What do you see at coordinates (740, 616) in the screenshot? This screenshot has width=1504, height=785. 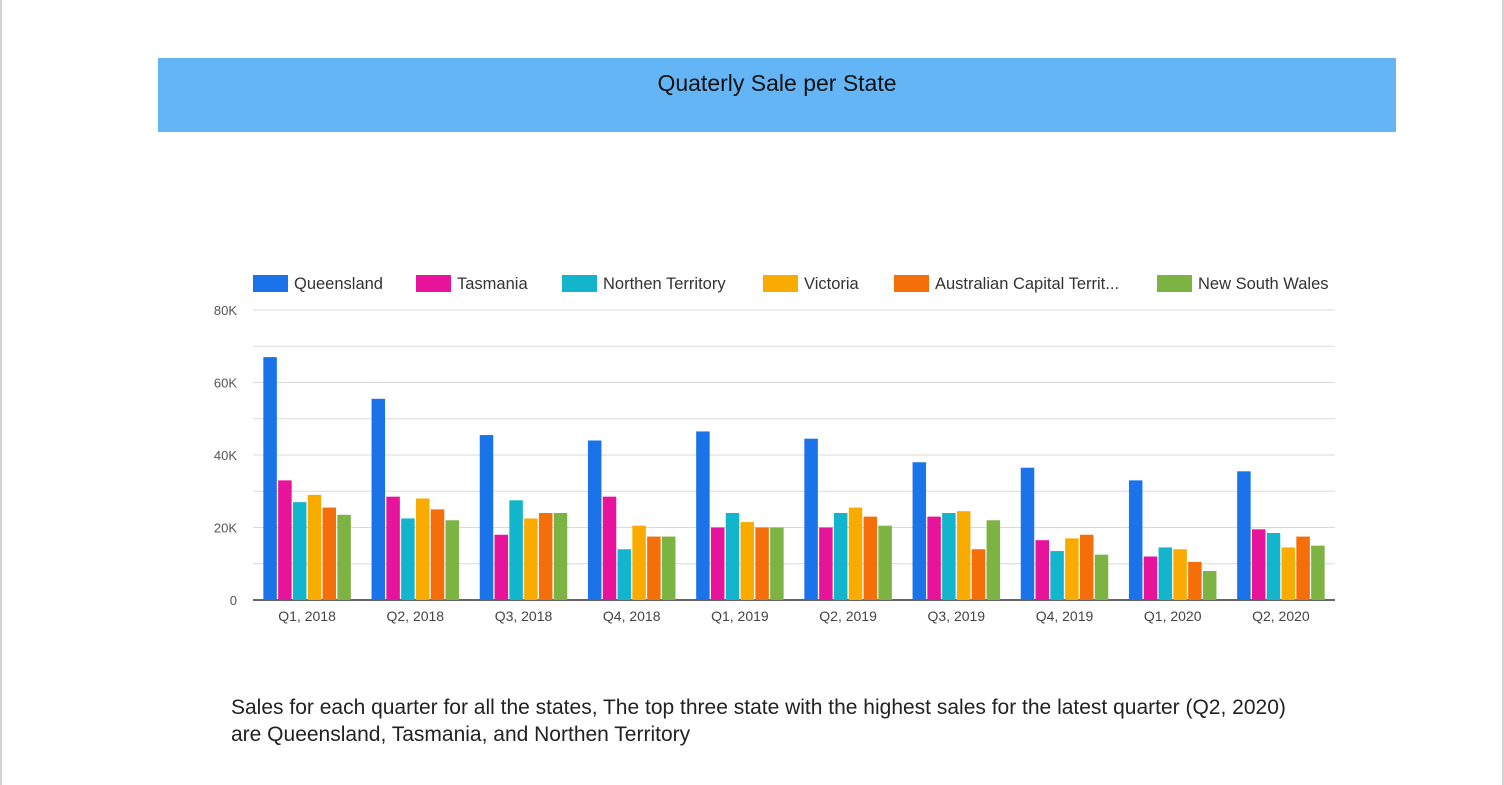 I see `x-tick-label: Q1, 2019` at bounding box center [740, 616].